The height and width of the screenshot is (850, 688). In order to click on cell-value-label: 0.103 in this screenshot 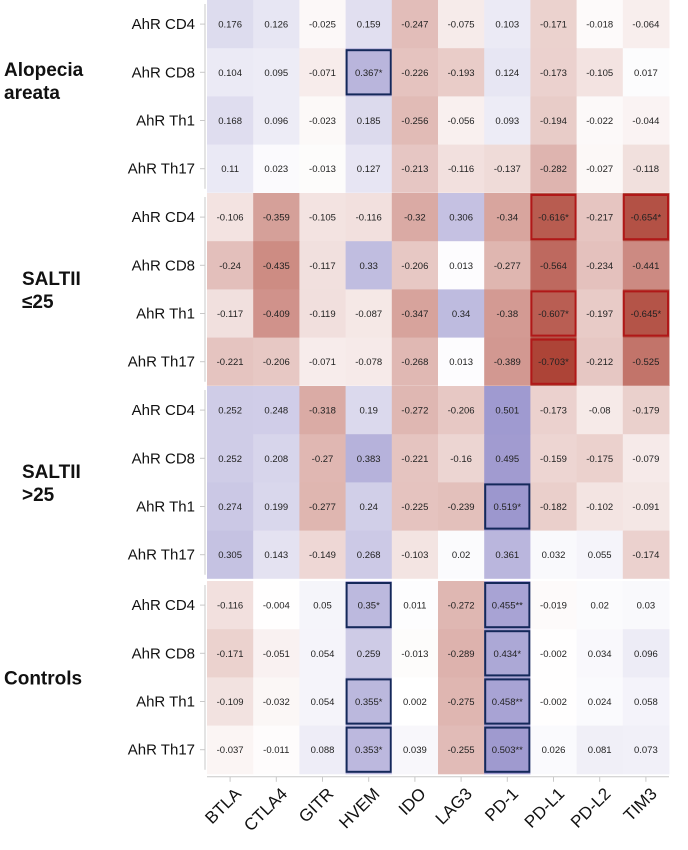, I will do `click(507, 25)`.